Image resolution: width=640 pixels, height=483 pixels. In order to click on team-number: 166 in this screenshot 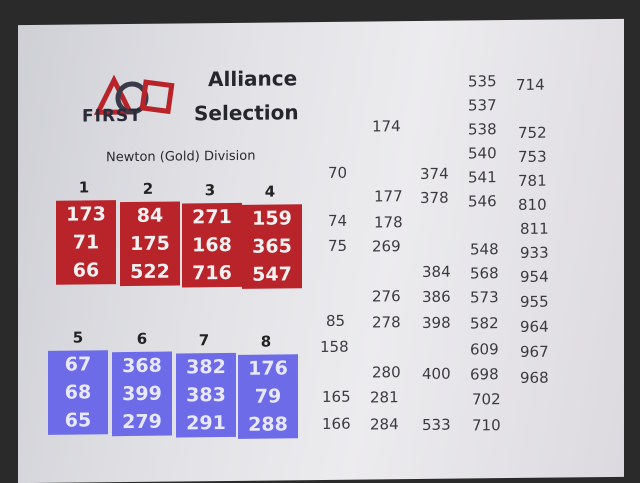, I will do `click(336, 423)`.